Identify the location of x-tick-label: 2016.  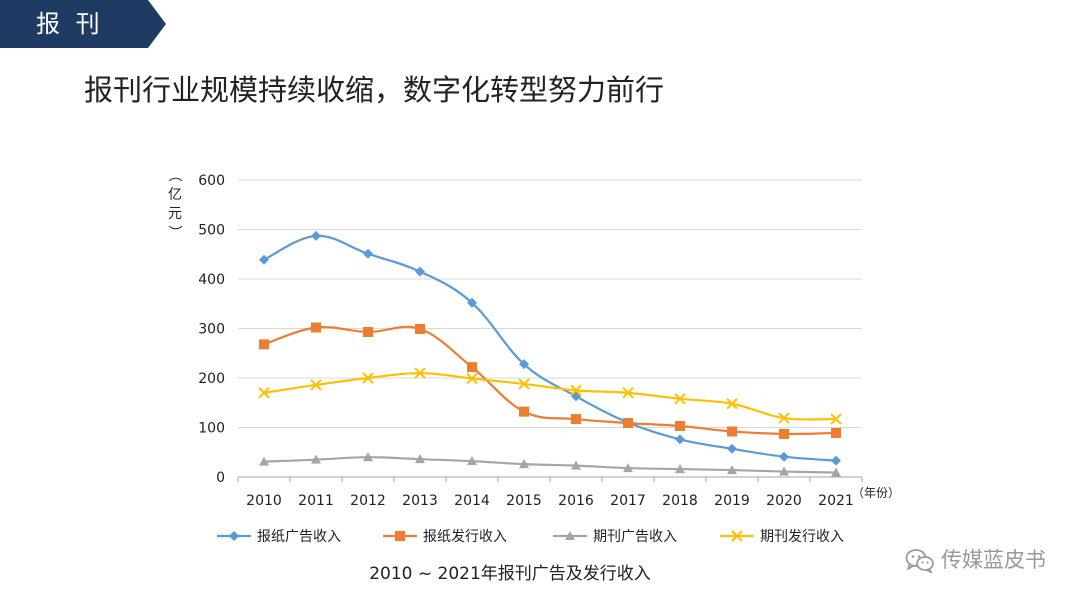
(576, 501).